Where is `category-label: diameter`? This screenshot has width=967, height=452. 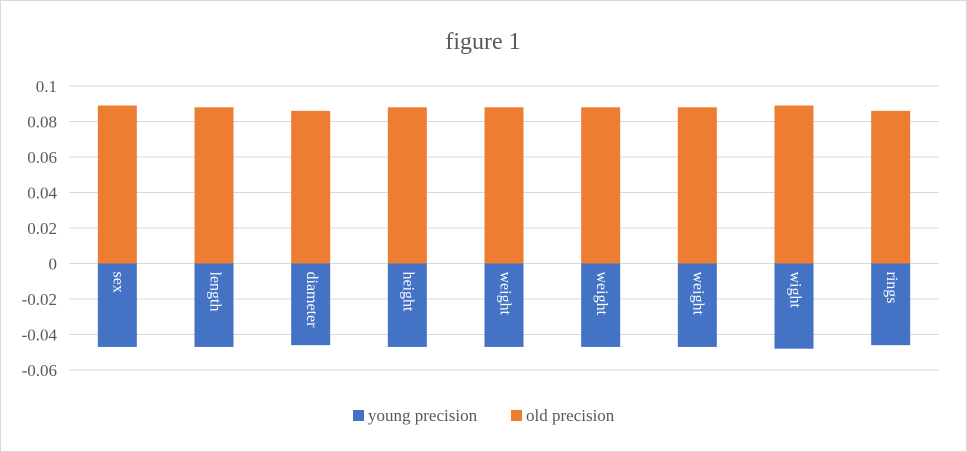 category-label: diameter is located at coordinates (311, 300).